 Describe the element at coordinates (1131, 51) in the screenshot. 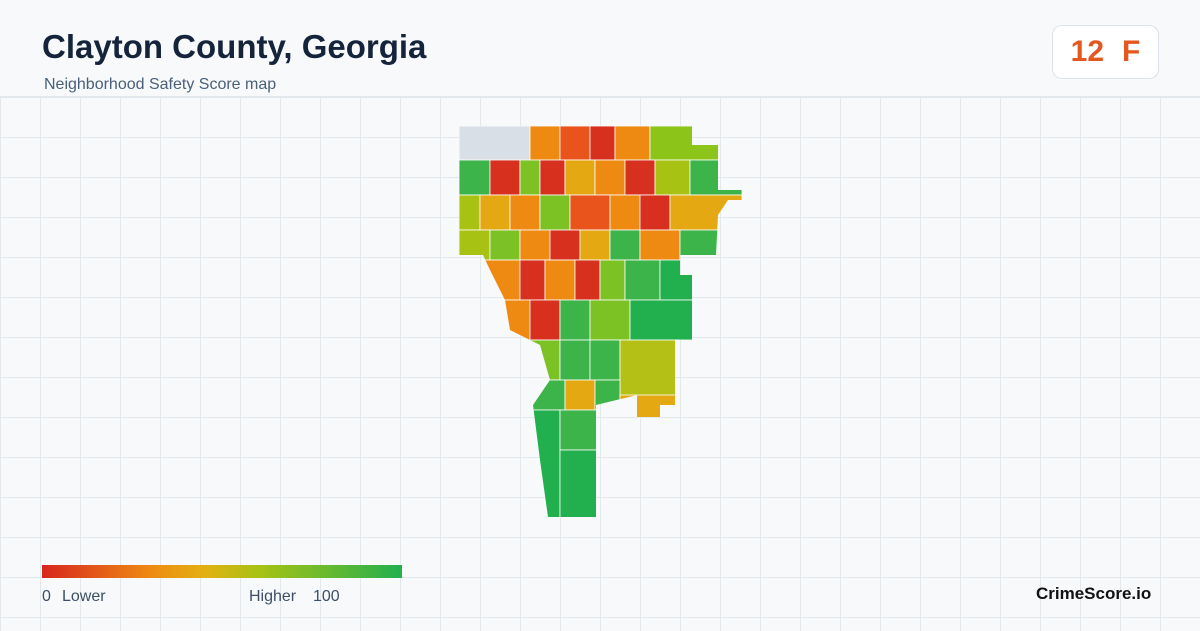

I see `score-grade: F` at that location.